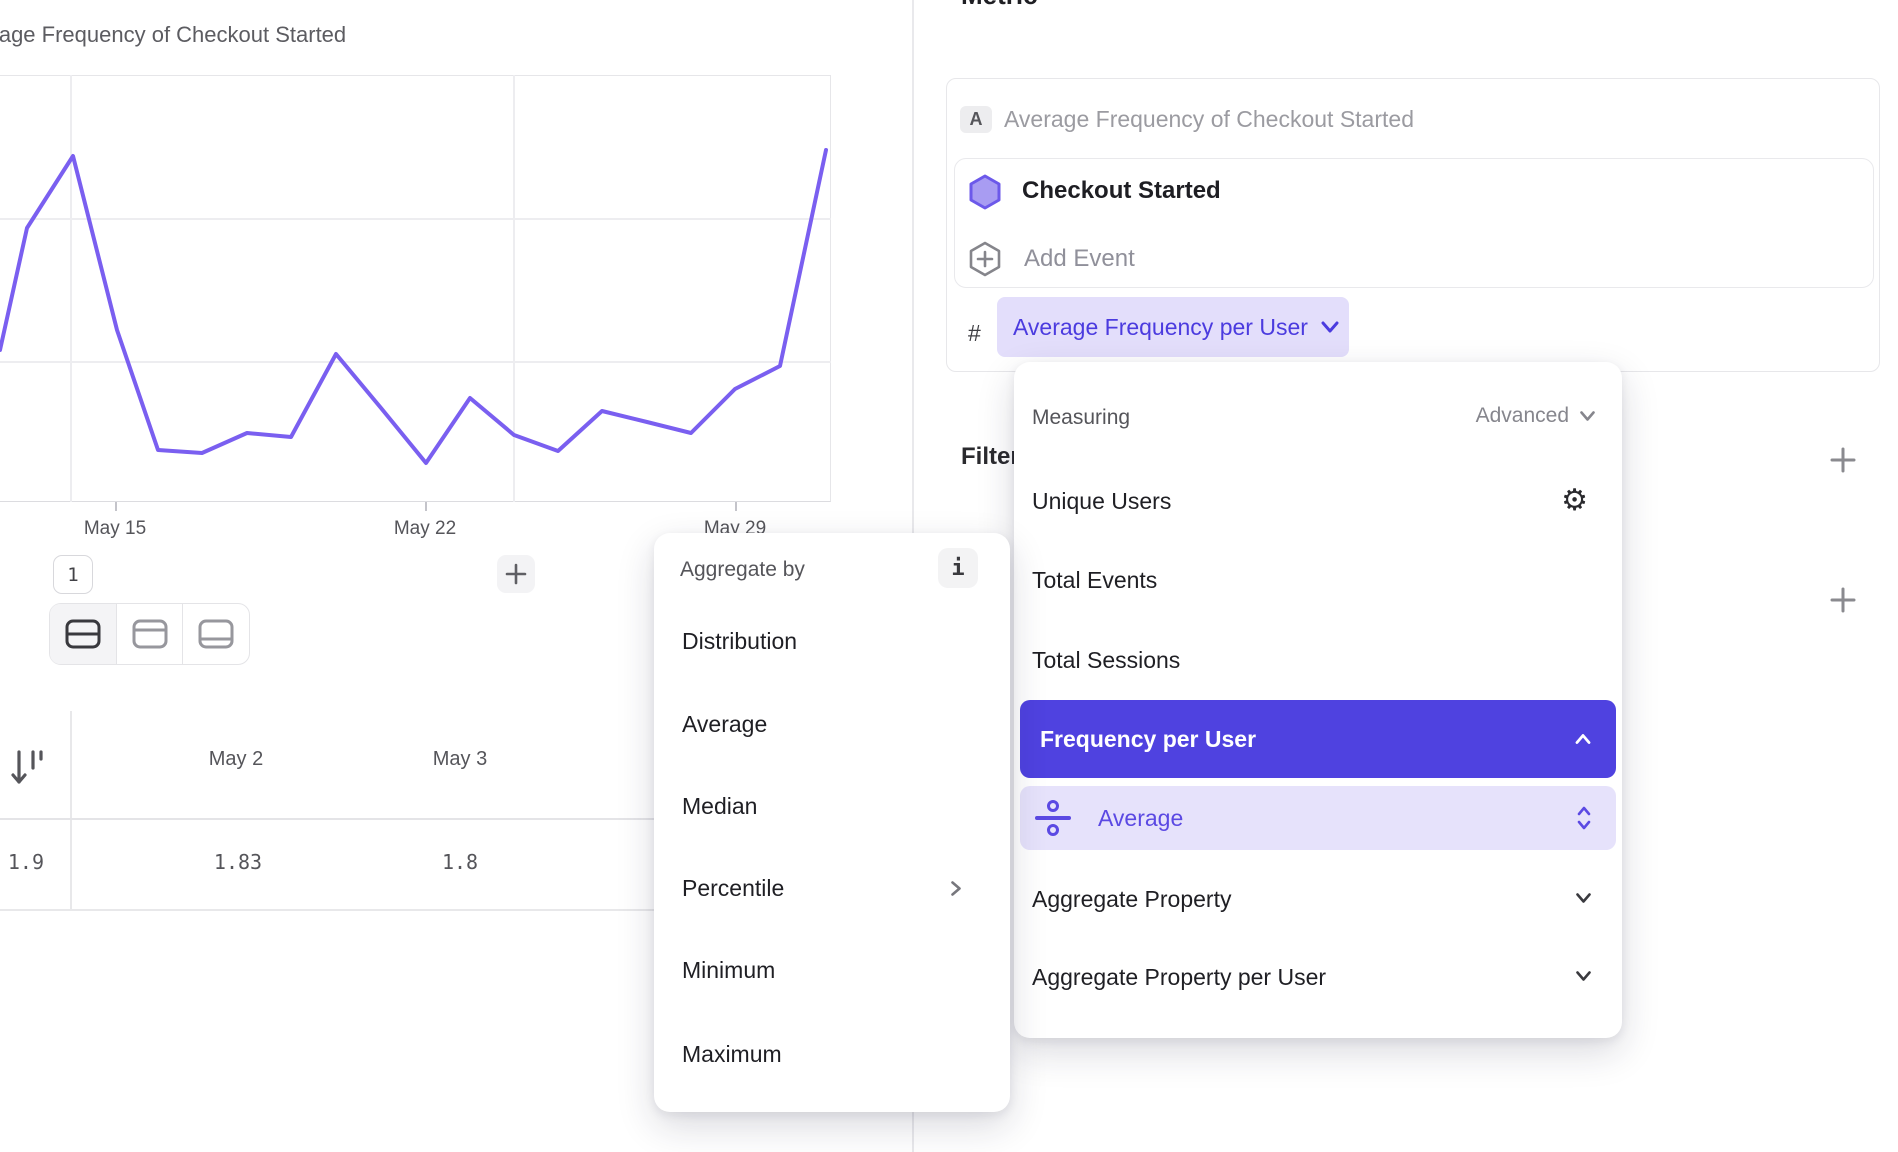 The height and width of the screenshot is (1152, 1898). I want to click on aggregate-by-header: Aggregate by, so click(742, 569).